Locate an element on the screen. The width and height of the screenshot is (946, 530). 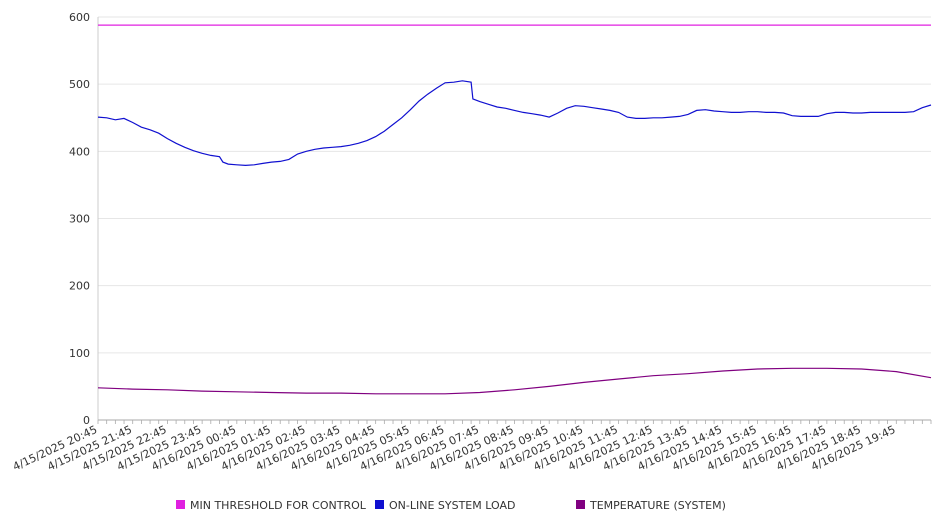
y-tick-label: 100 is located at coordinates (79, 353).